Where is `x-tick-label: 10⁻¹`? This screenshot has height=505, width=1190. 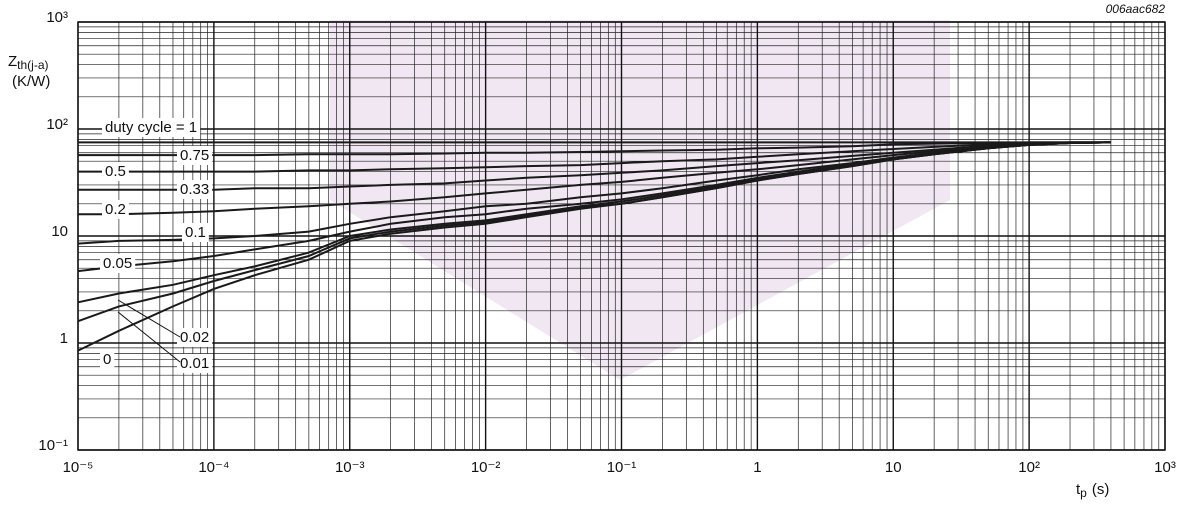 x-tick-label: 10⁻¹ is located at coordinates (622, 467).